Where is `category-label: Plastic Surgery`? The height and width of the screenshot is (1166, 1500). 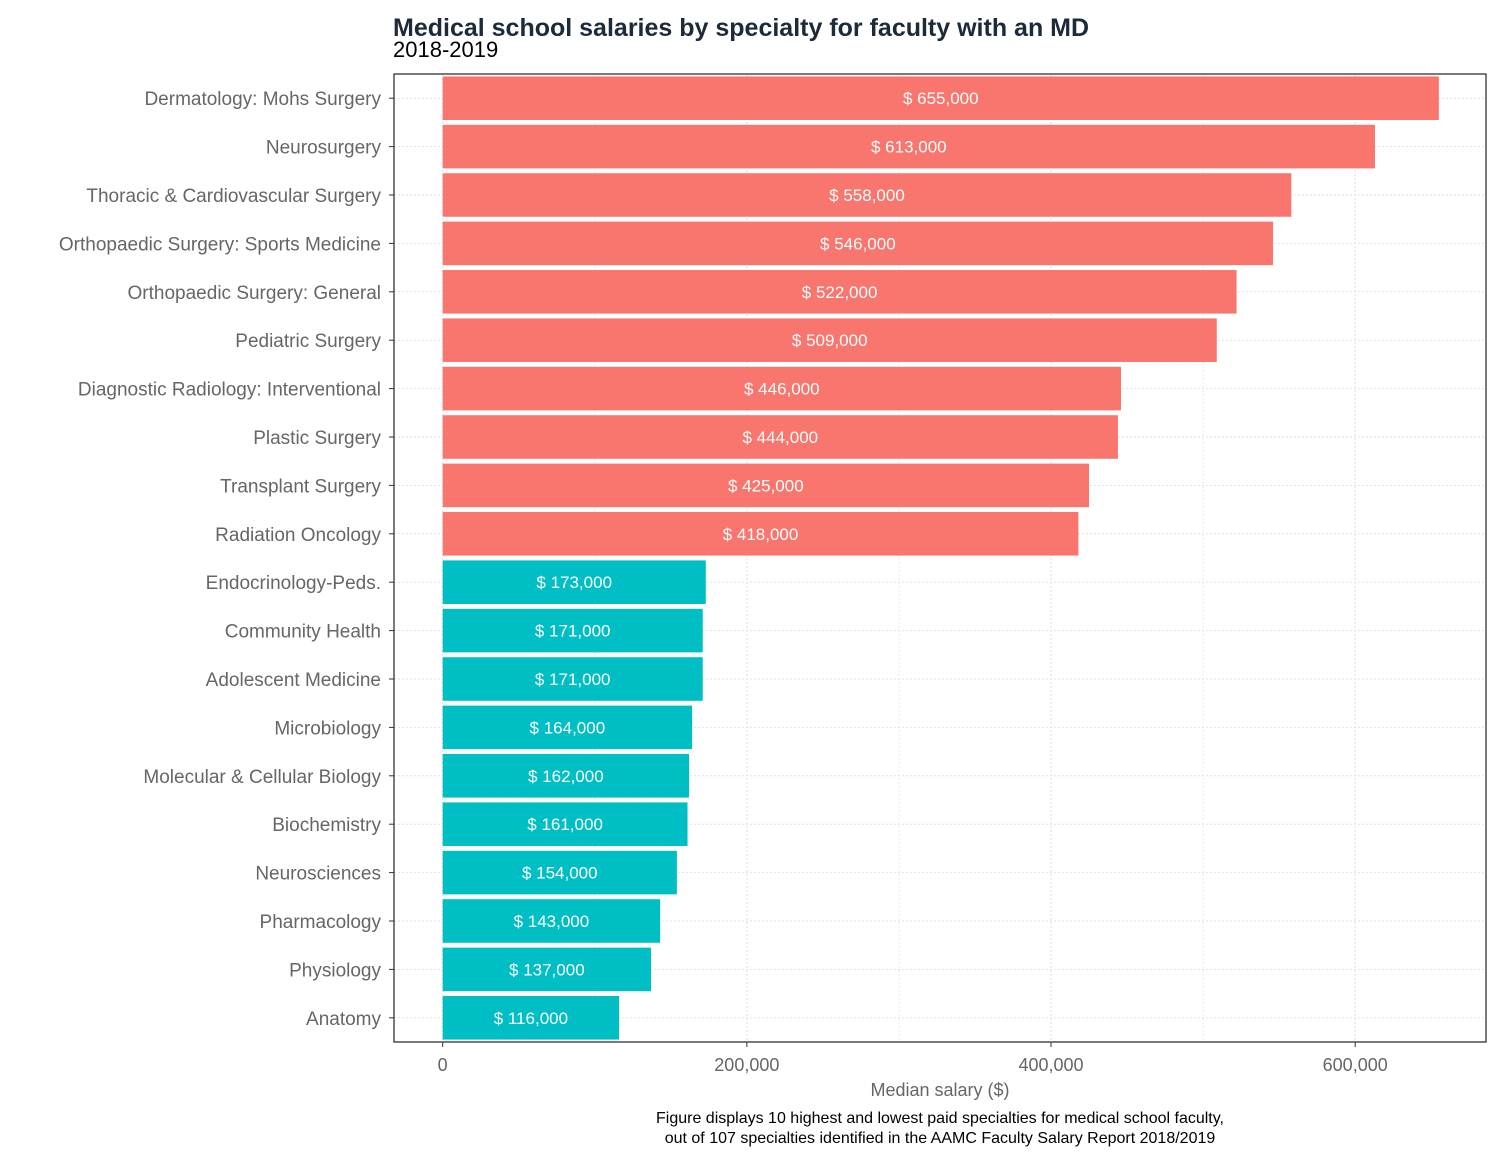
category-label: Plastic Surgery is located at coordinates (317, 438).